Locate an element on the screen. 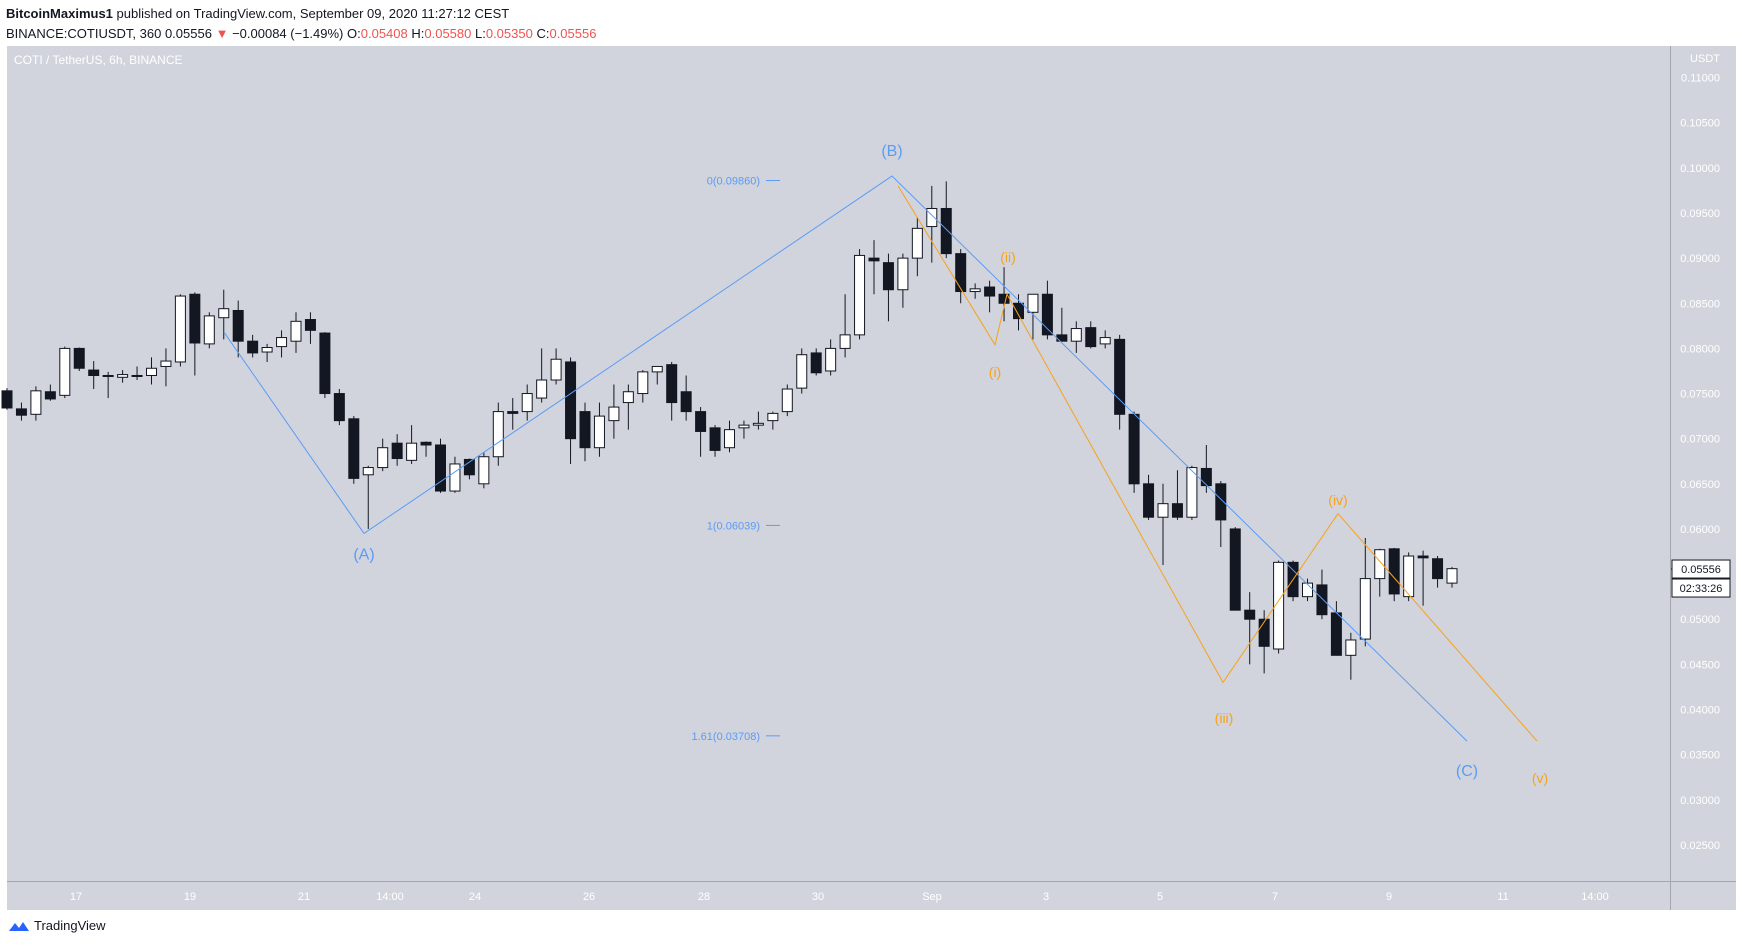 The width and height of the screenshot is (1742, 948). last-price-box is located at coordinates (1701, 569).